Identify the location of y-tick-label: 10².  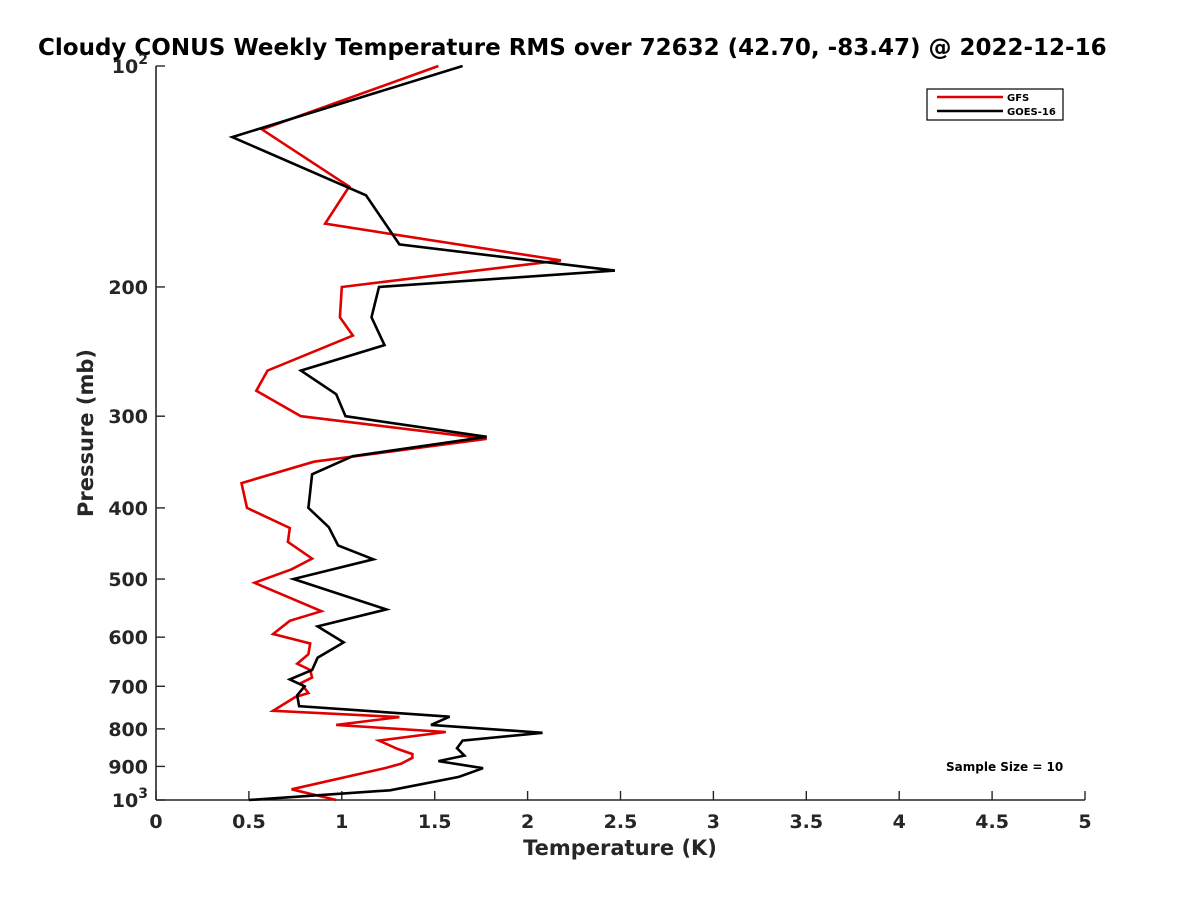
(130, 65).